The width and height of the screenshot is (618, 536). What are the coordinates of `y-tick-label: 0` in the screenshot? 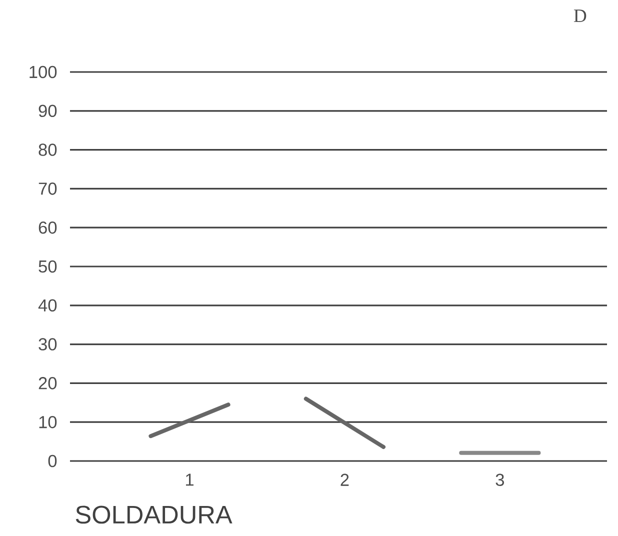 It's located at (52, 461).